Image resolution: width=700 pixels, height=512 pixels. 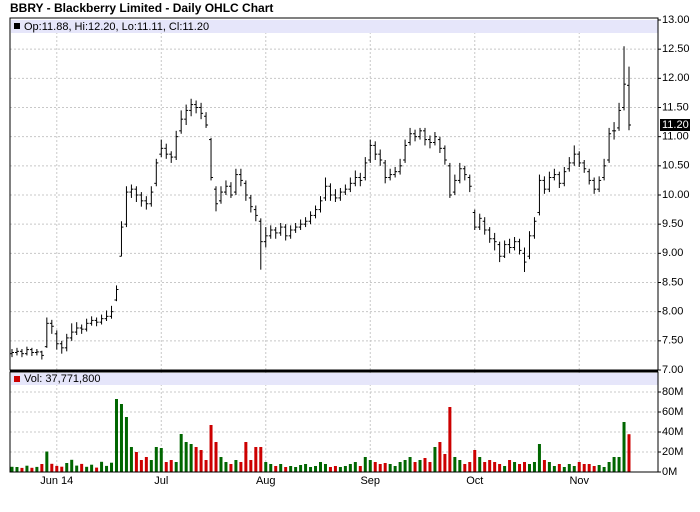 I want to click on y-tick-label: 8.00, so click(x=672, y=312).